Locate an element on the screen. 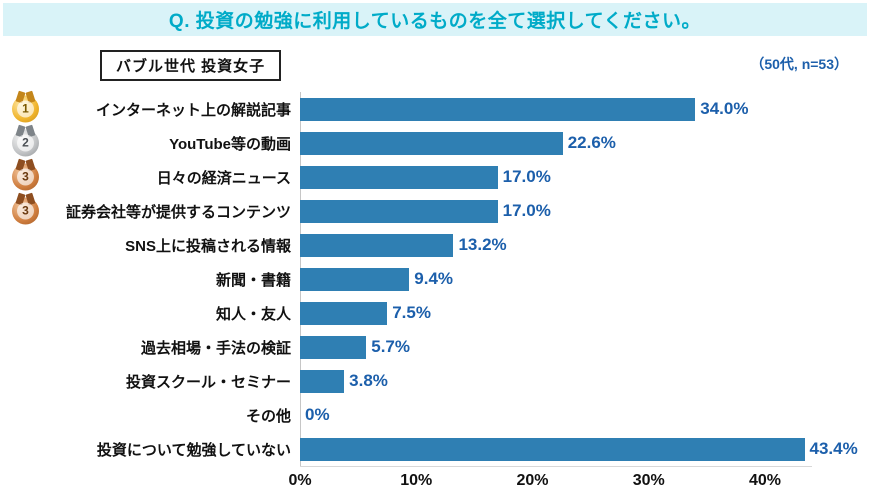  category-label: 新聞・書籍 is located at coordinates (253, 280).